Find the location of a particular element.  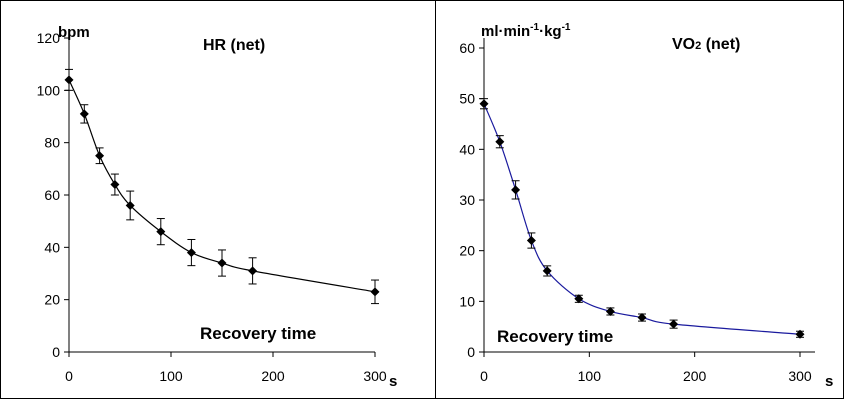

hr-x-tick-label: 200 is located at coordinates (273, 376).